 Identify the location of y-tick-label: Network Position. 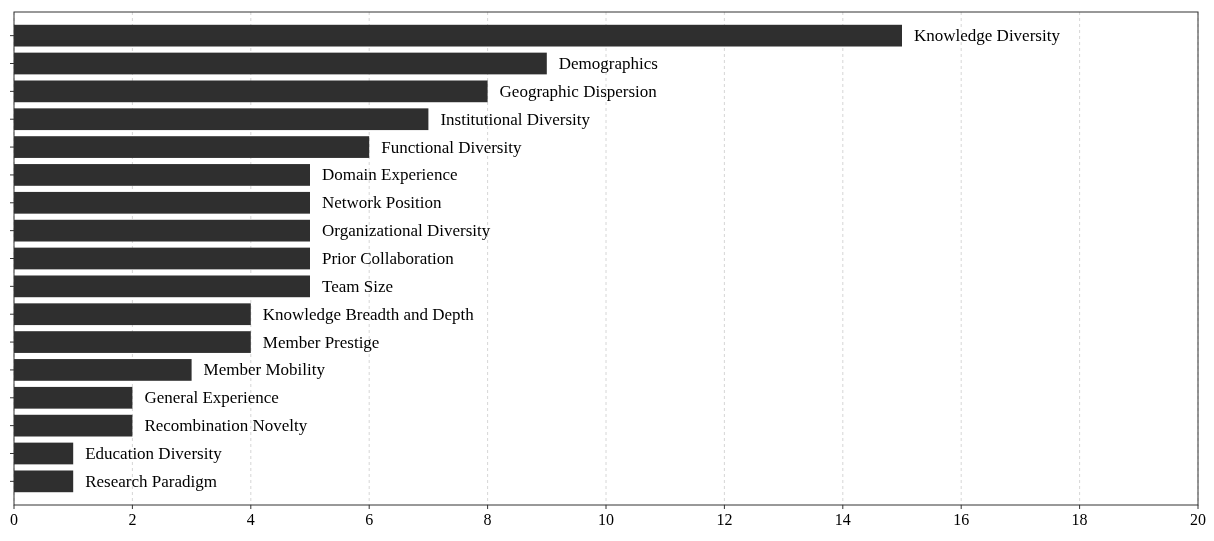
(382, 203).